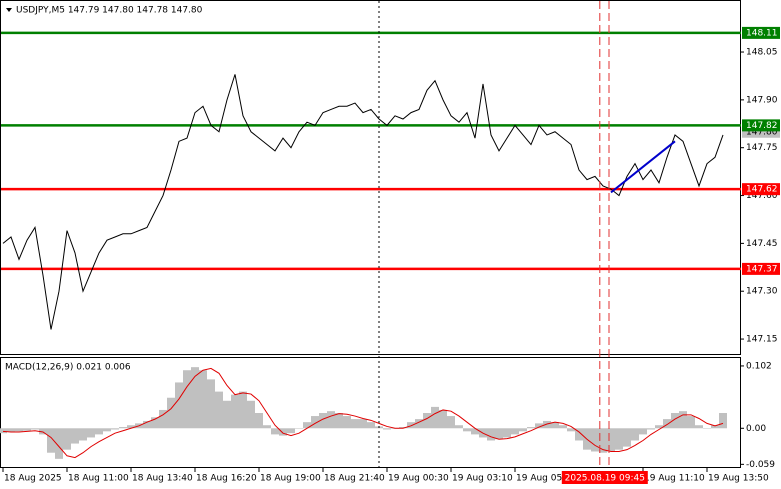 Image resolution: width=781 pixels, height=489 pixels. Describe the element at coordinates (674, 479) in the screenshot. I see `x-tick-label: 19 Aug 11:10` at that location.